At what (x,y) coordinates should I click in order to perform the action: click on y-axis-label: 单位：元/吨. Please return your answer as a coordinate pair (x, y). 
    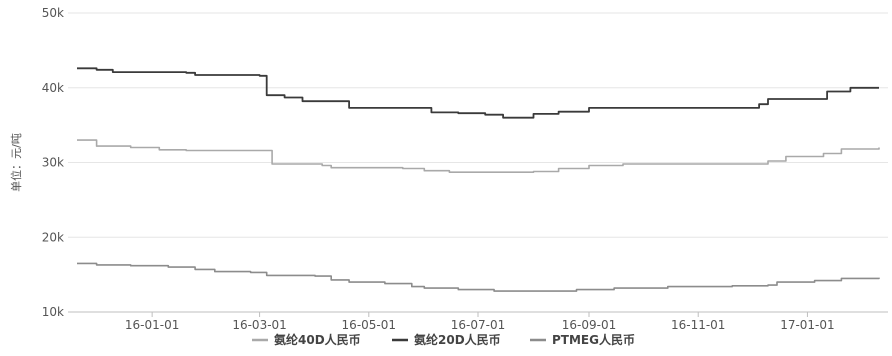
    Looking at the image, I should click on (16, 162).